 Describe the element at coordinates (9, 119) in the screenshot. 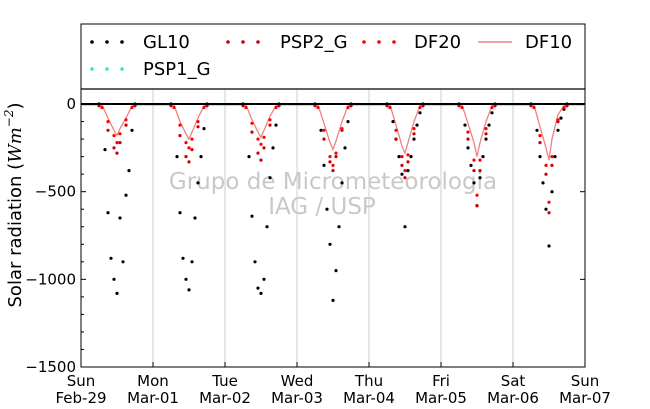

I see `y-axis-label-exponent: −2` at that location.